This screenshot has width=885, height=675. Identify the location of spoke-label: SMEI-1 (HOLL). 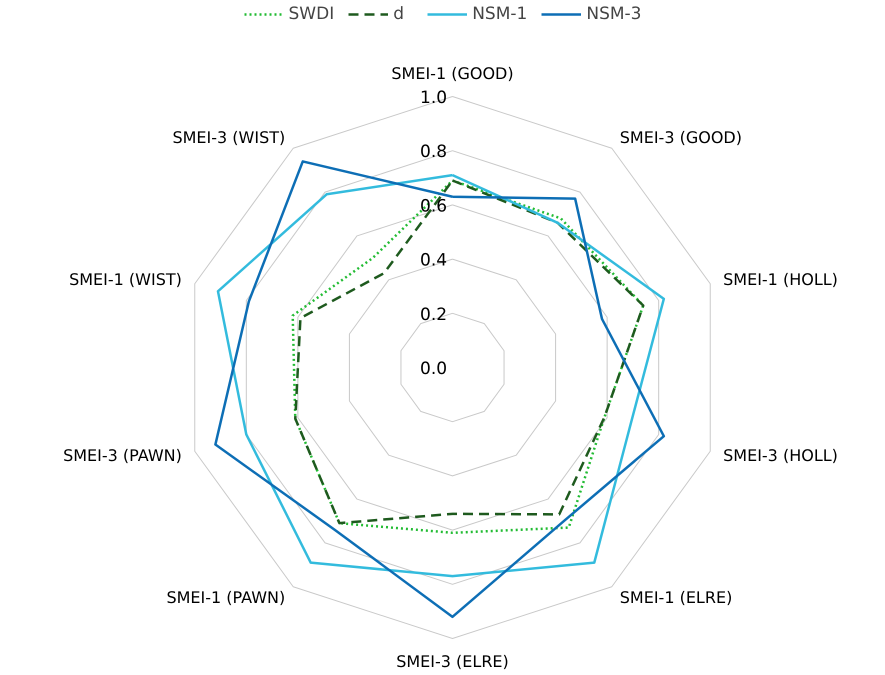
(780, 280).